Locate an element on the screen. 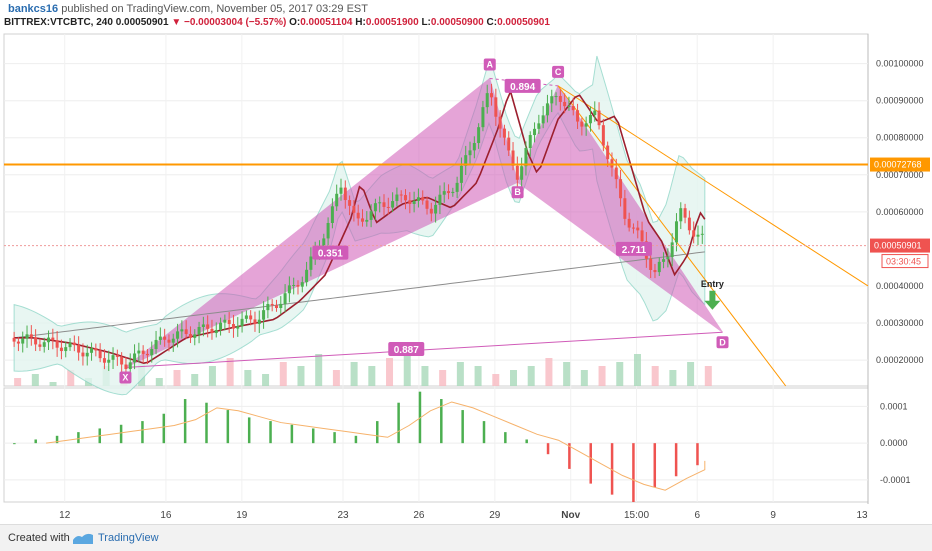  y-tick-label: 0.00020000 is located at coordinates (900, 360).